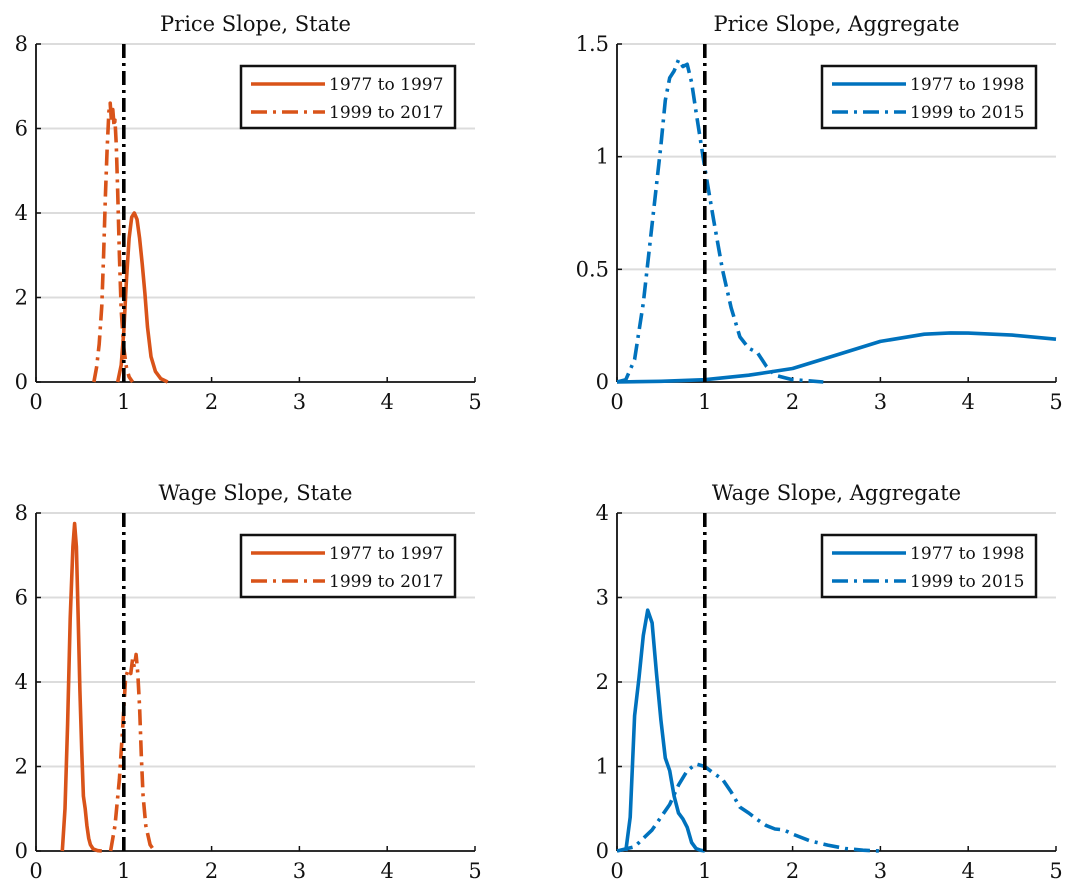 This screenshot has height=888, width=1065. What do you see at coordinates (602, 598) in the screenshot?
I see `y-tick-label: 3` at bounding box center [602, 598].